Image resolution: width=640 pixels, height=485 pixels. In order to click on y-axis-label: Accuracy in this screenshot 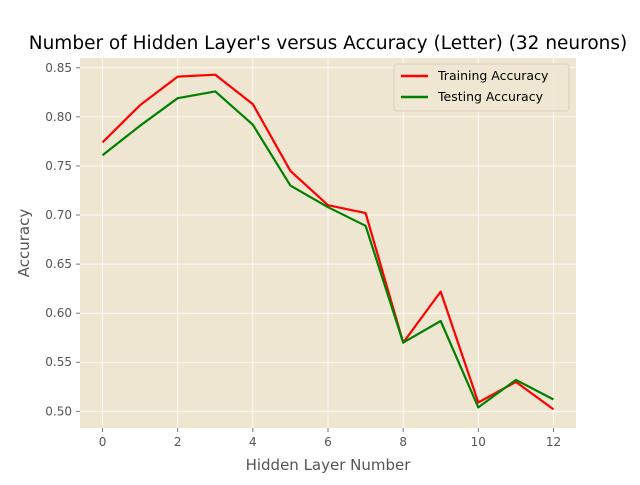, I will do `click(24, 243)`.